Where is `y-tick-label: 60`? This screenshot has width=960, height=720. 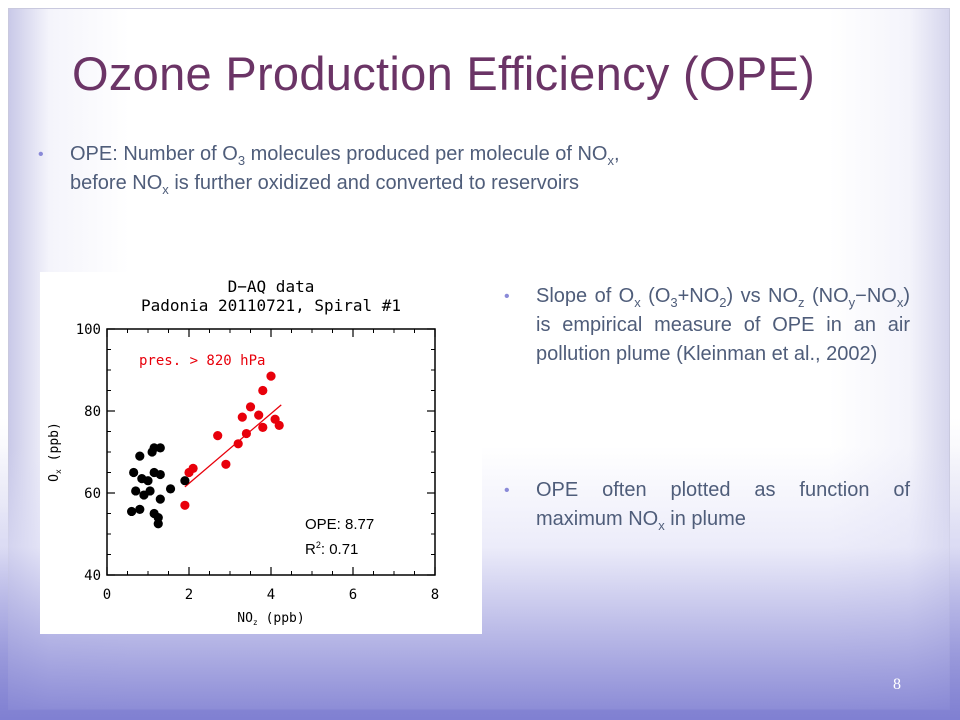 y-tick-label: 60 is located at coordinates (92, 494).